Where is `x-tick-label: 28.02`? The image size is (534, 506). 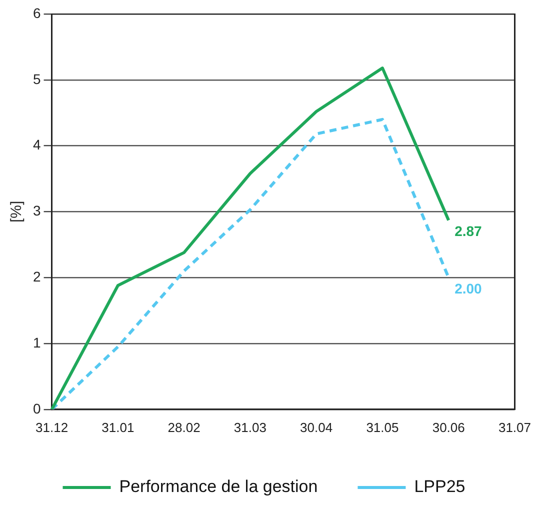
x-tick-label: 28.02 is located at coordinates (184, 427).